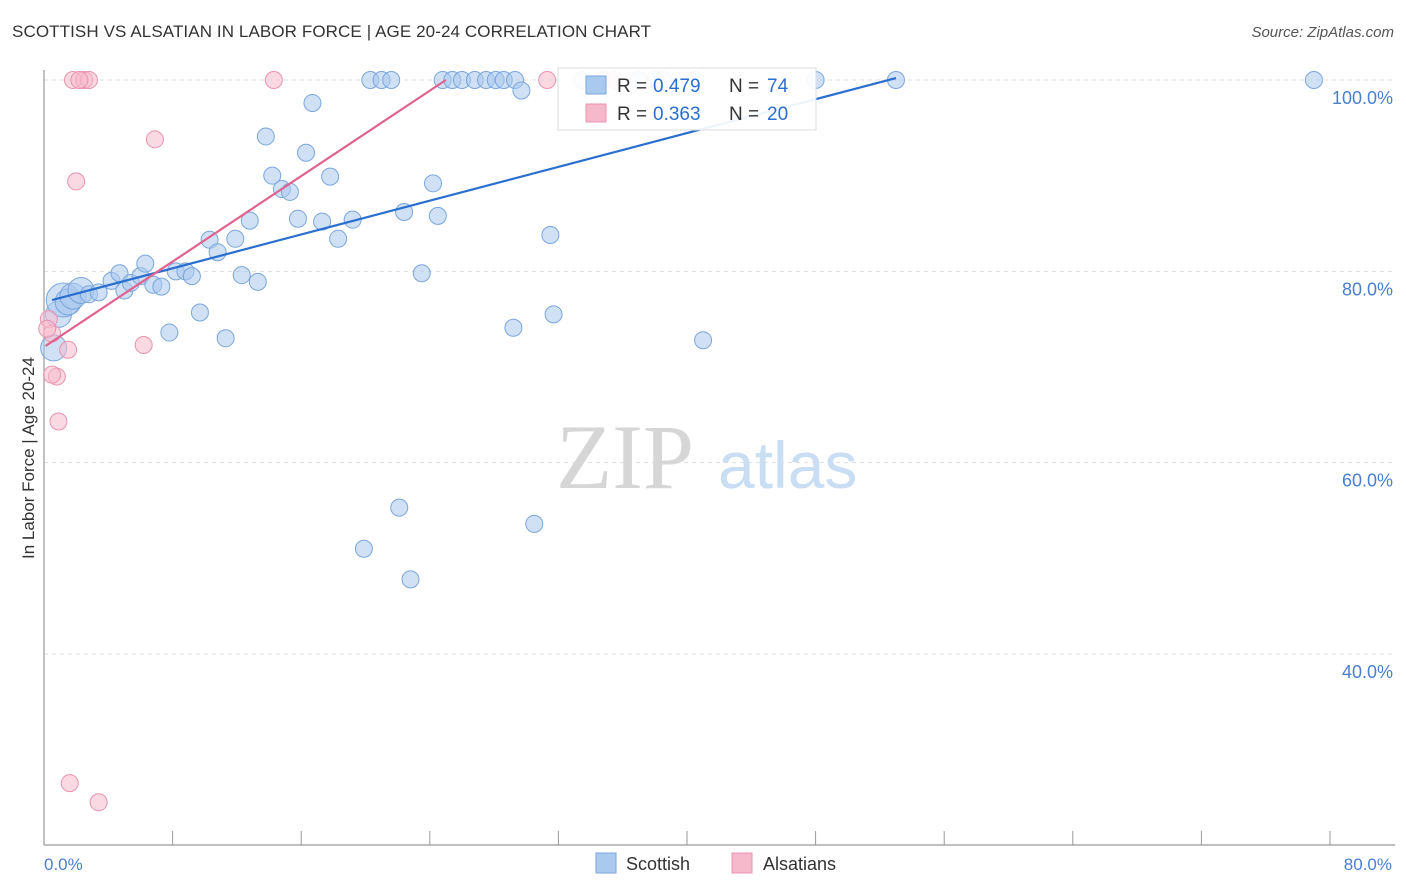 The width and height of the screenshot is (1406, 892). What do you see at coordinates (742, 863) in the screenshot?
I see `legend-swatch-alsatian` at bounding box center [742, 863].